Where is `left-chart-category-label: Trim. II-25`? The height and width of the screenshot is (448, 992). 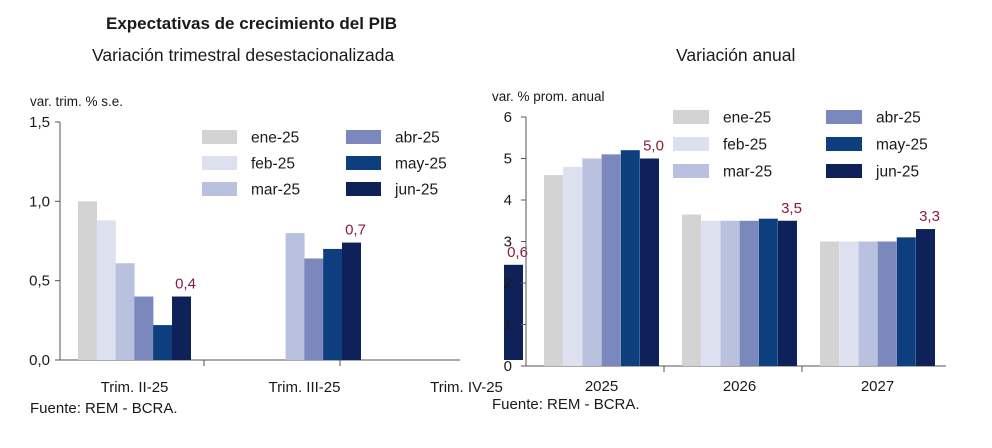 left-chart-category-label: Trim. II-25 is located at coordinates (135, 387).